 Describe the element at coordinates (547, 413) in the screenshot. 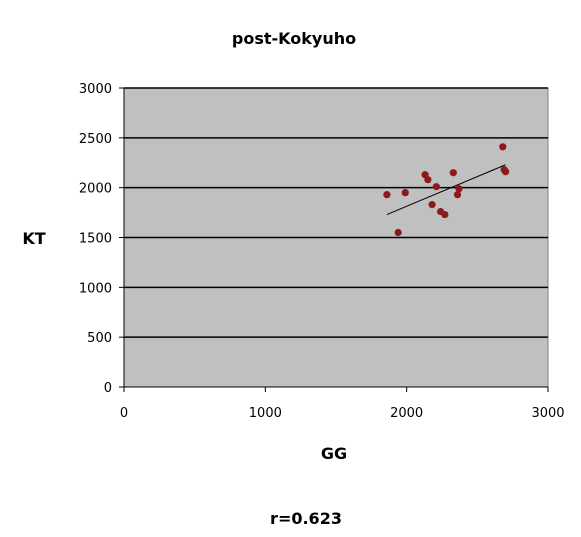

I see `x-tick-label: 3000` at that location.